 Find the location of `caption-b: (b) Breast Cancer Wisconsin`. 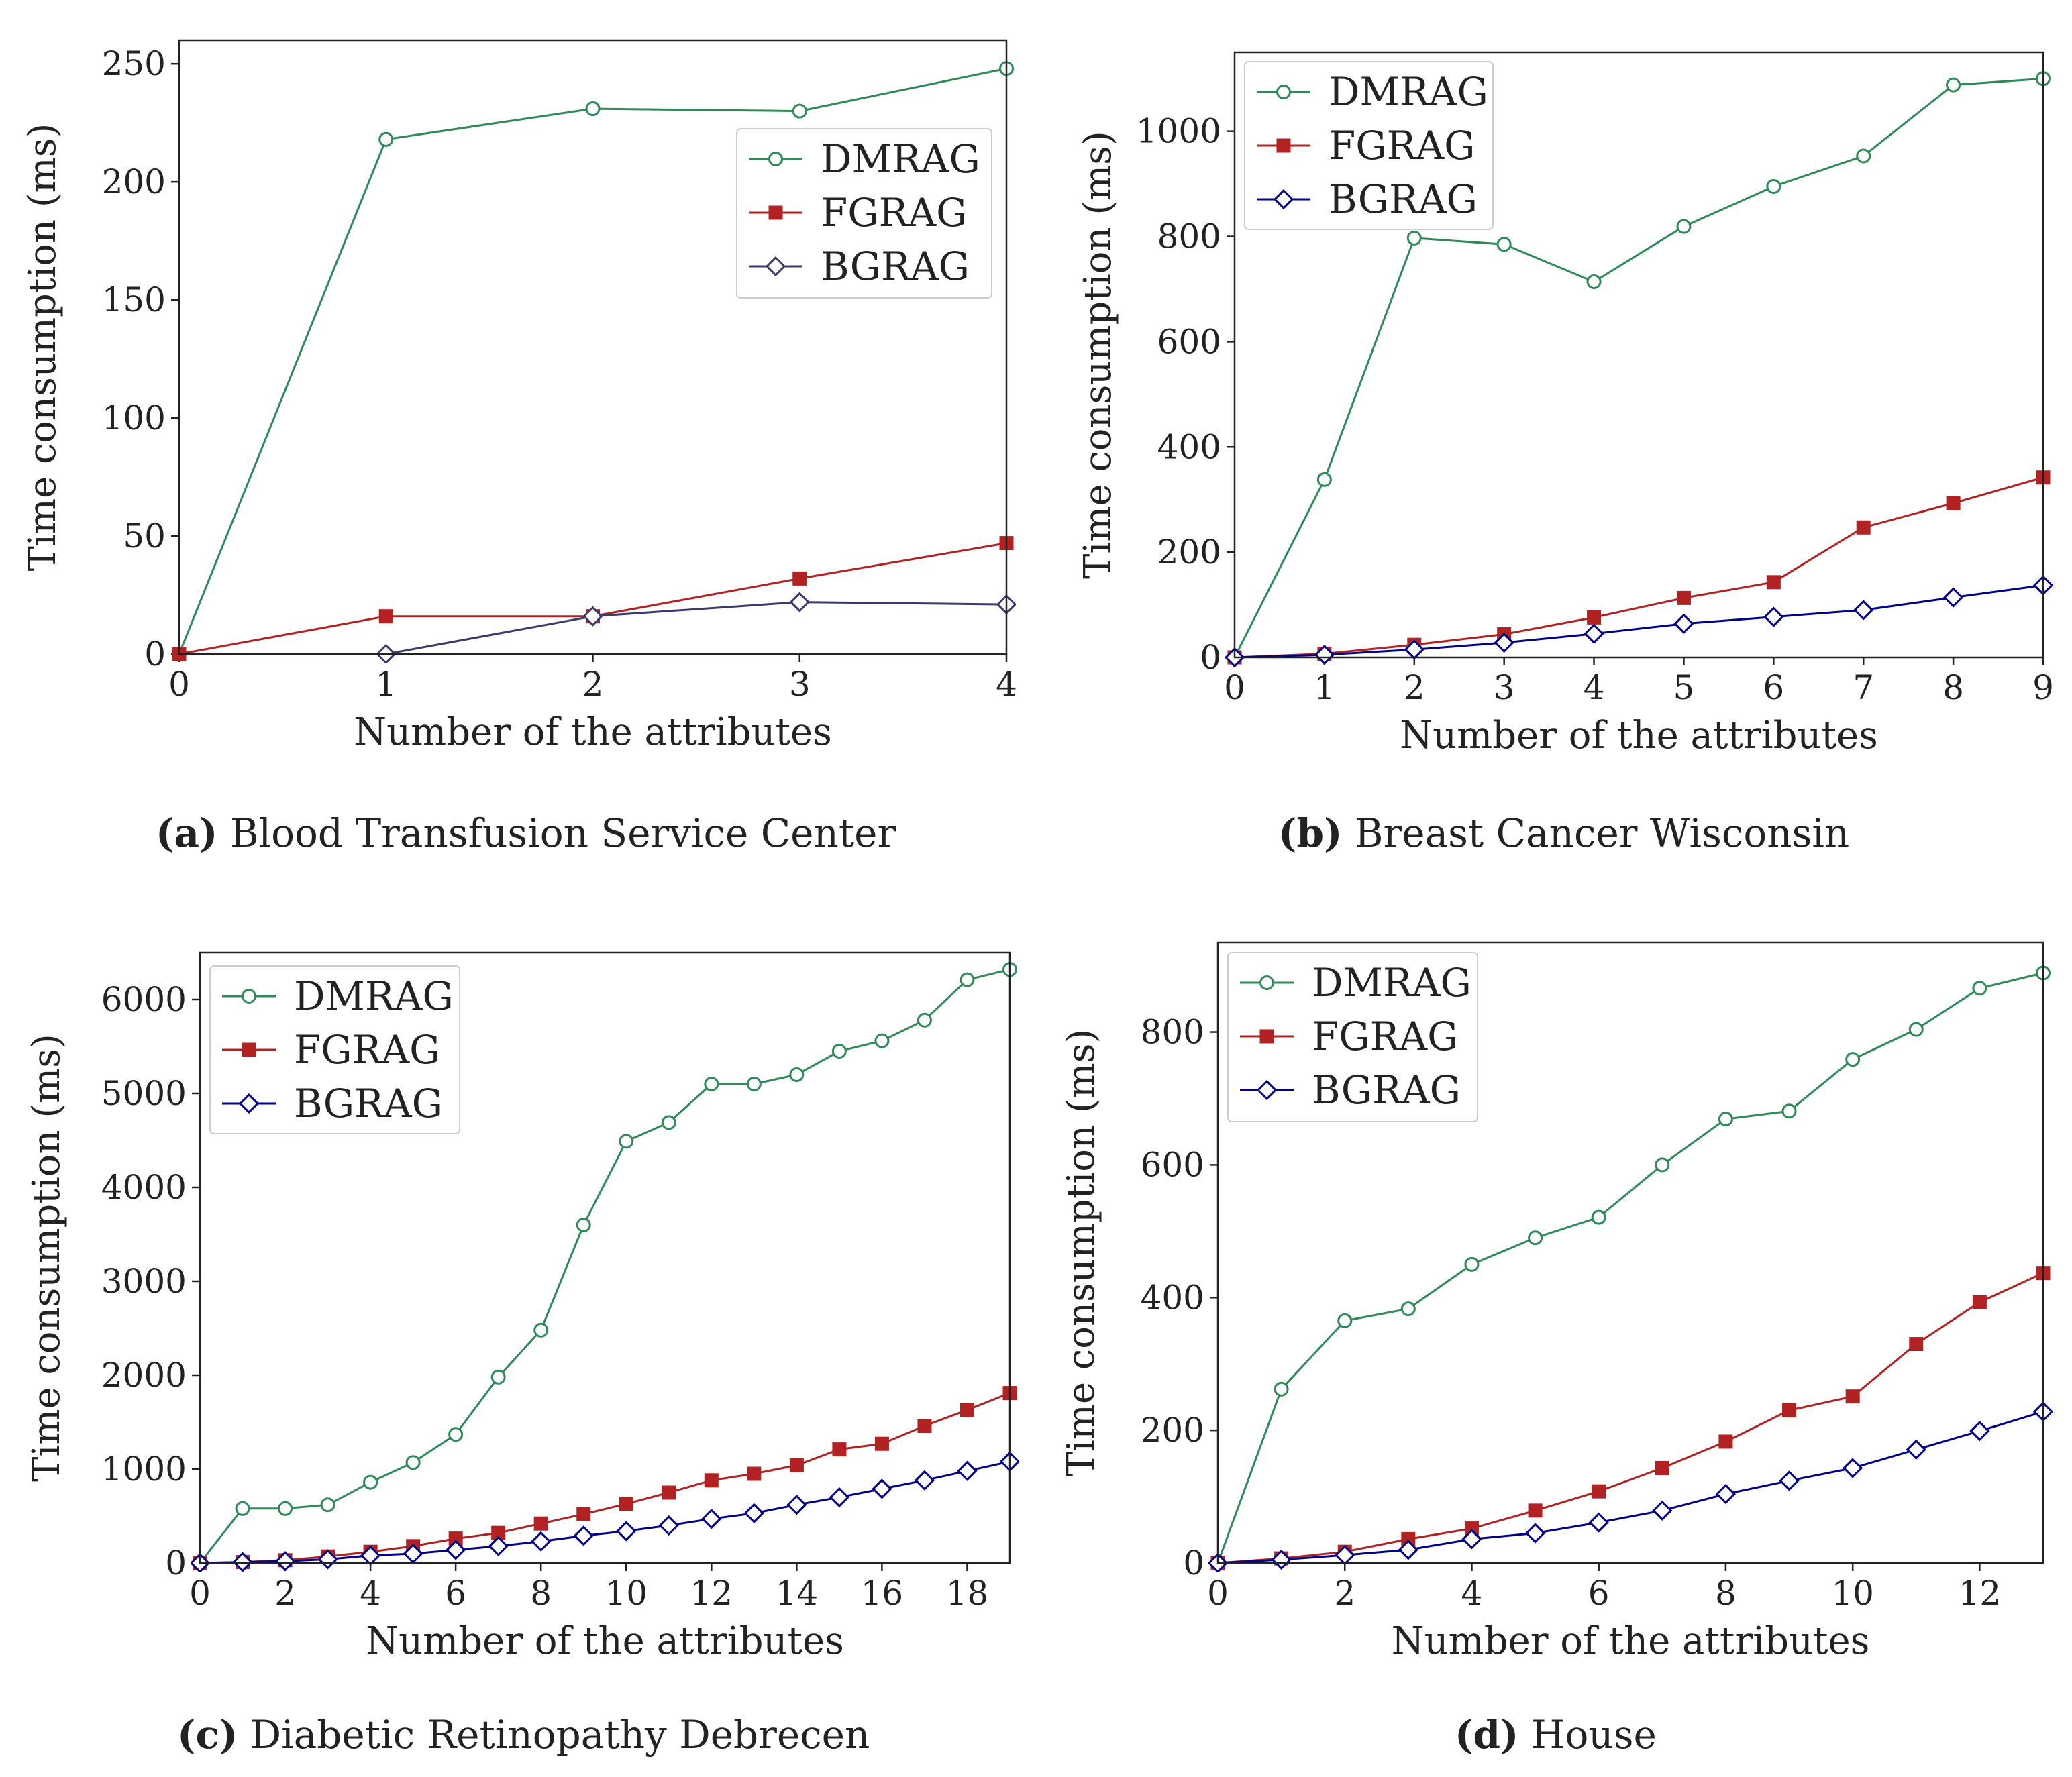

caption-b: (b) Breast Cancer Wisconsin is located at coordinates (1563, 833).